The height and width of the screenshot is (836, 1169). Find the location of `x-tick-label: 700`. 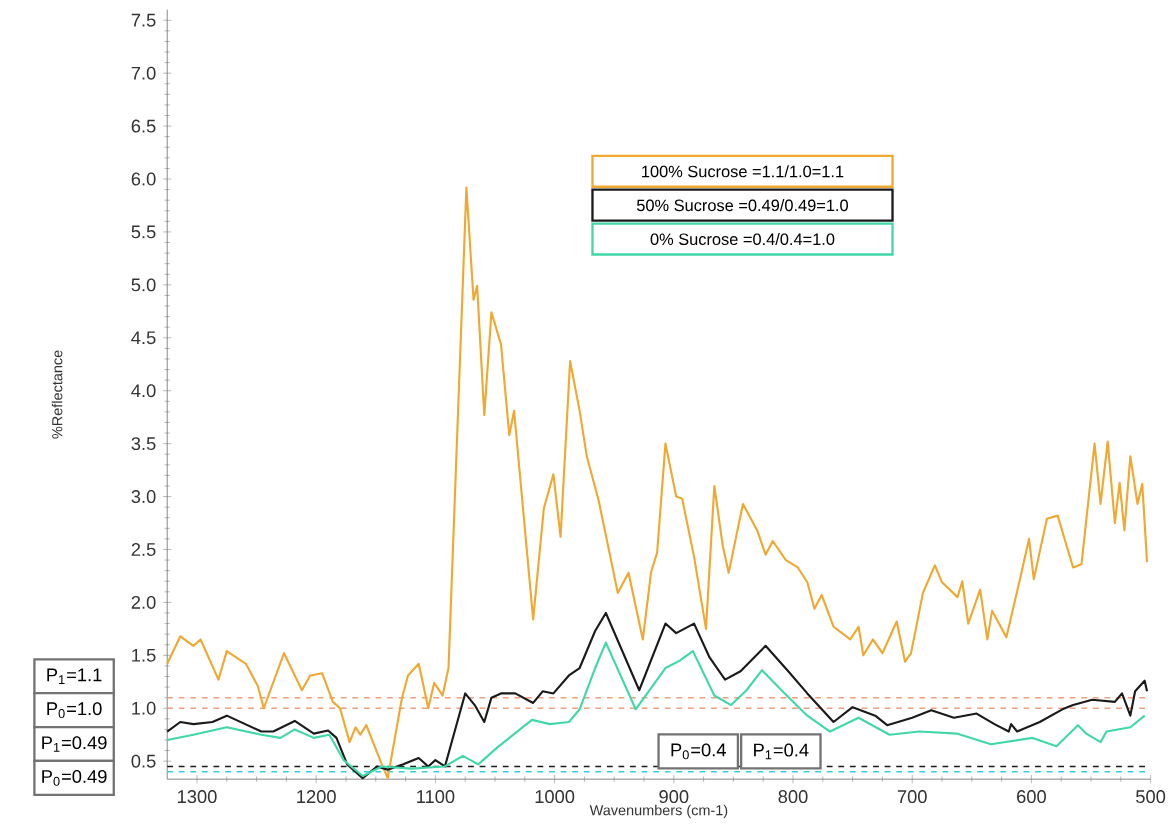

x-tick-label: 700 is located at coordinates (912, 796).